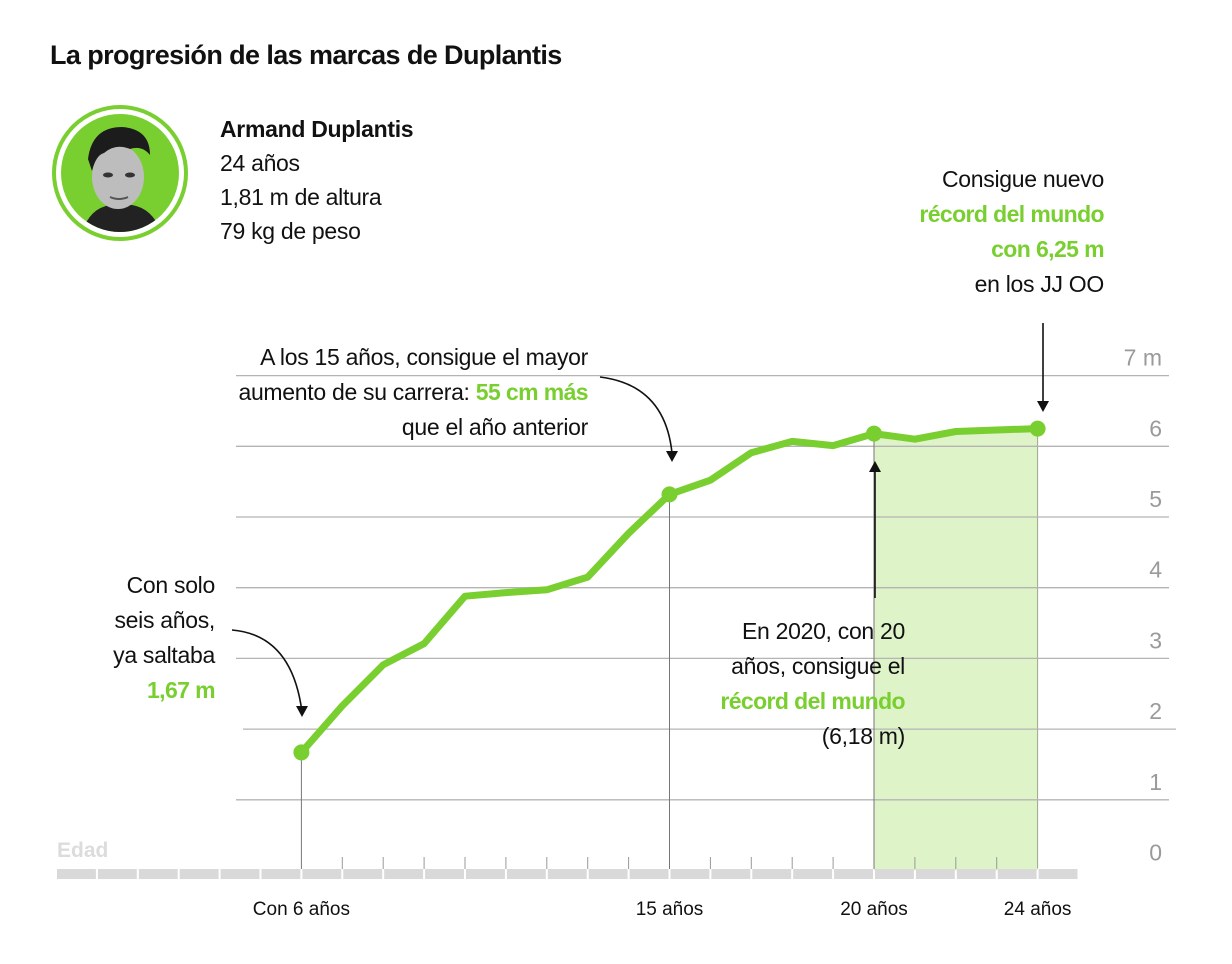 This screenshot has height=964, width=1232. Describe the element at coordinates (82, 850) in the screenshot. I see `x-axis-label: Edad` at that location.